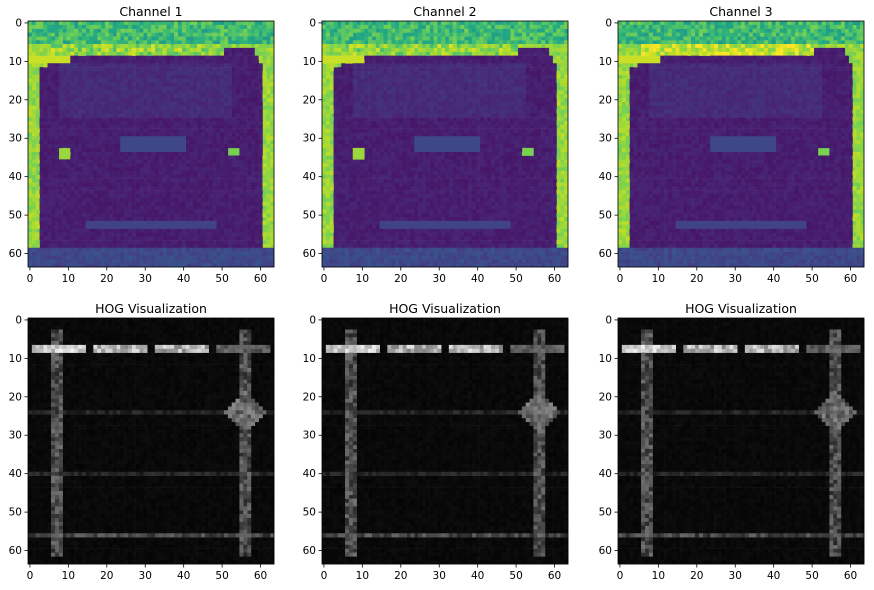  Describe the element at coordinates (741, 144) in the screenshot. I see `axes-frame` at that location.